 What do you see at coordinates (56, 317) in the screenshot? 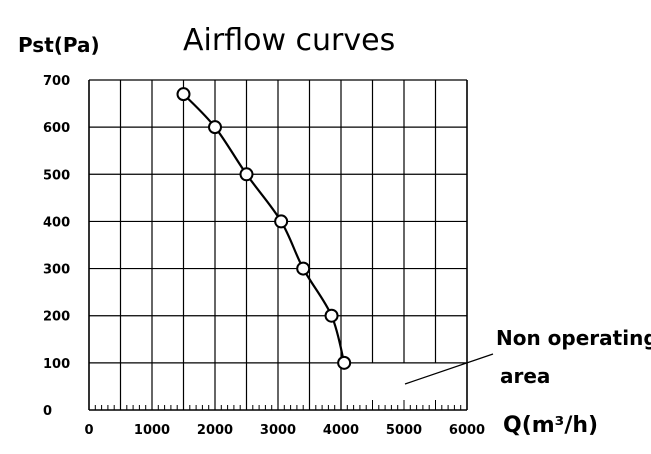
I see `y-tick-200: 200` at bounding box center [56, 317].